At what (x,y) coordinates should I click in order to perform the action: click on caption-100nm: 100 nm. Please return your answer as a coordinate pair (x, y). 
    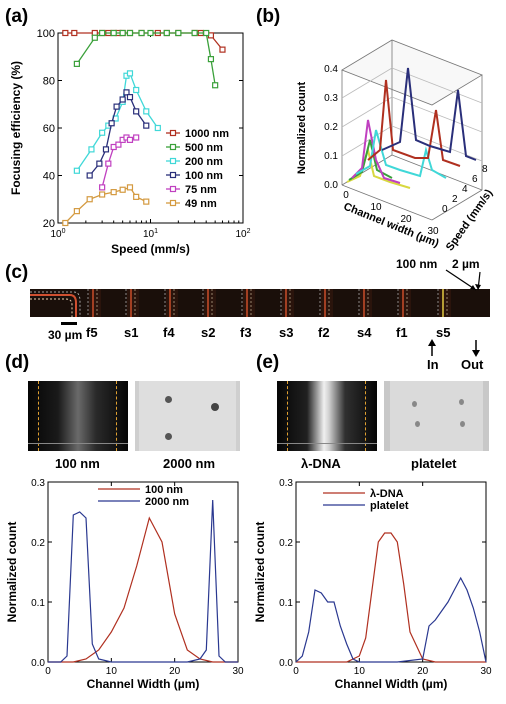
    Looking at the image, I should click on (77, 463).